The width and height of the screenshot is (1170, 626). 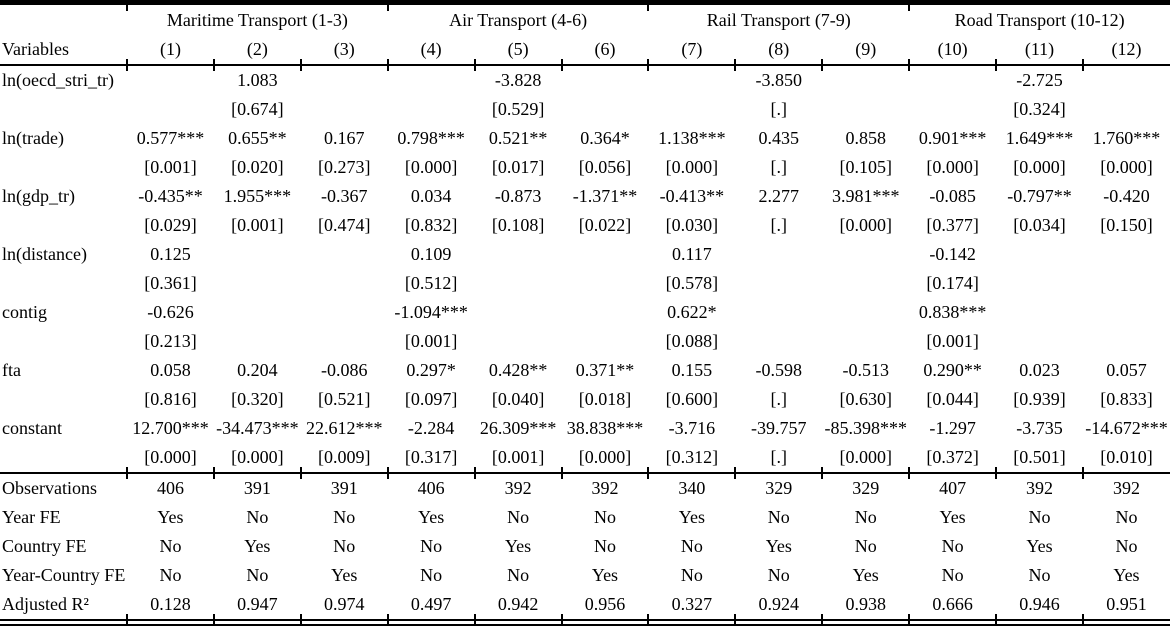 I want to click on coefficient-cell: -0.367, so click(x=344, y=196).